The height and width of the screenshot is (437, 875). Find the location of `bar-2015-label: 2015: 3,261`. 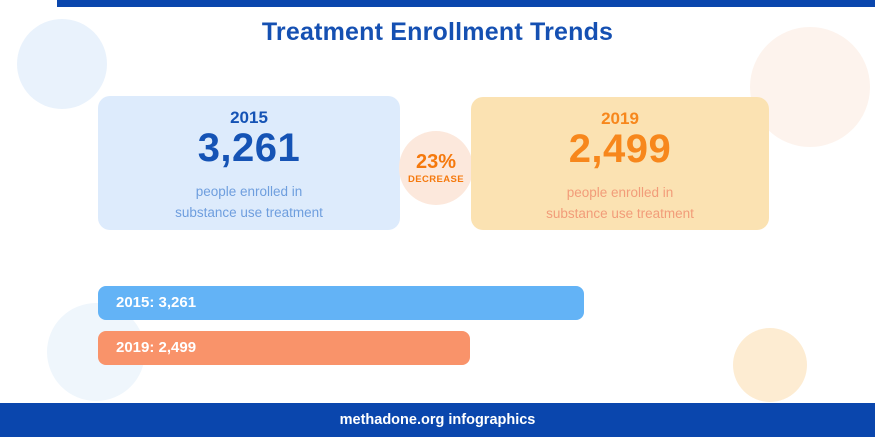

bar-2015-label: 2015: 3,261 is located at coordinates (156, 302).